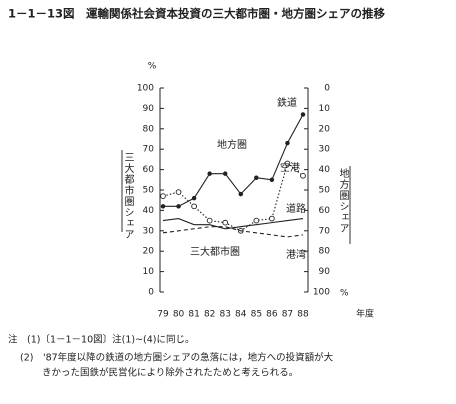 This screenshot has width=456, height=404. Describe the element at coordinates (256, 315) in the screenshot. I see `x-tick-label: 85` at that location.